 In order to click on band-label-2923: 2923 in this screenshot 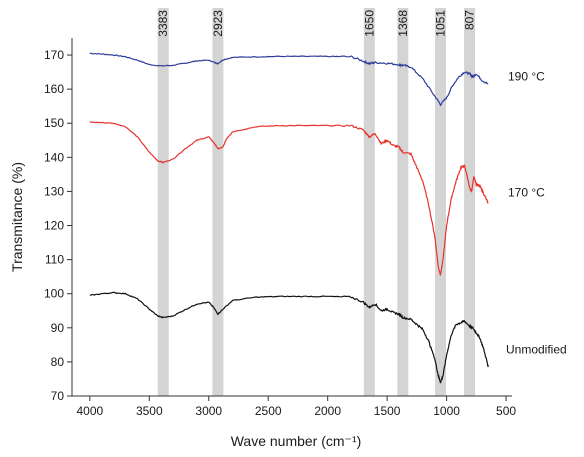, I will do `click(218, 23)`.